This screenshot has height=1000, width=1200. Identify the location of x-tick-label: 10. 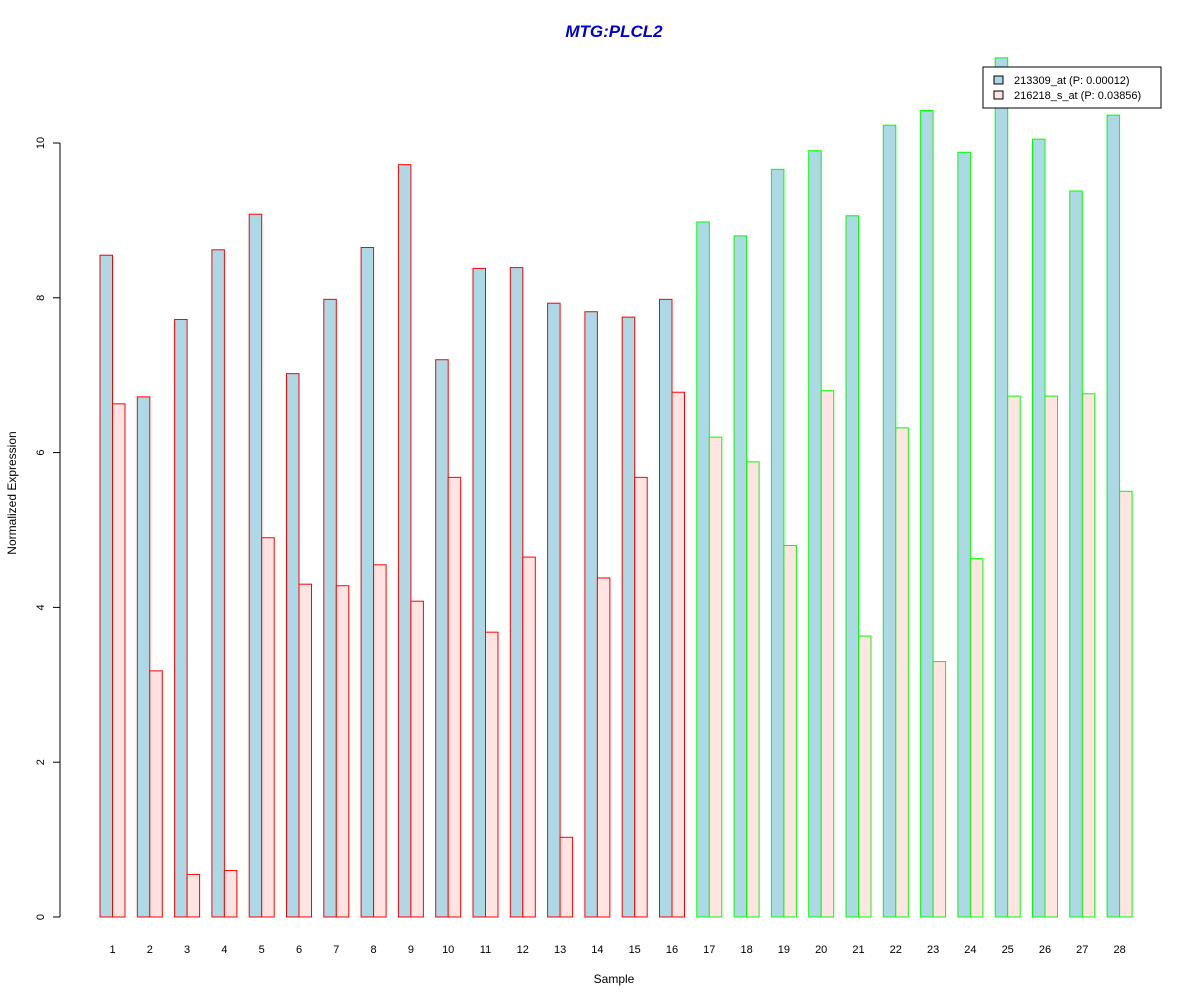
(448, 950).